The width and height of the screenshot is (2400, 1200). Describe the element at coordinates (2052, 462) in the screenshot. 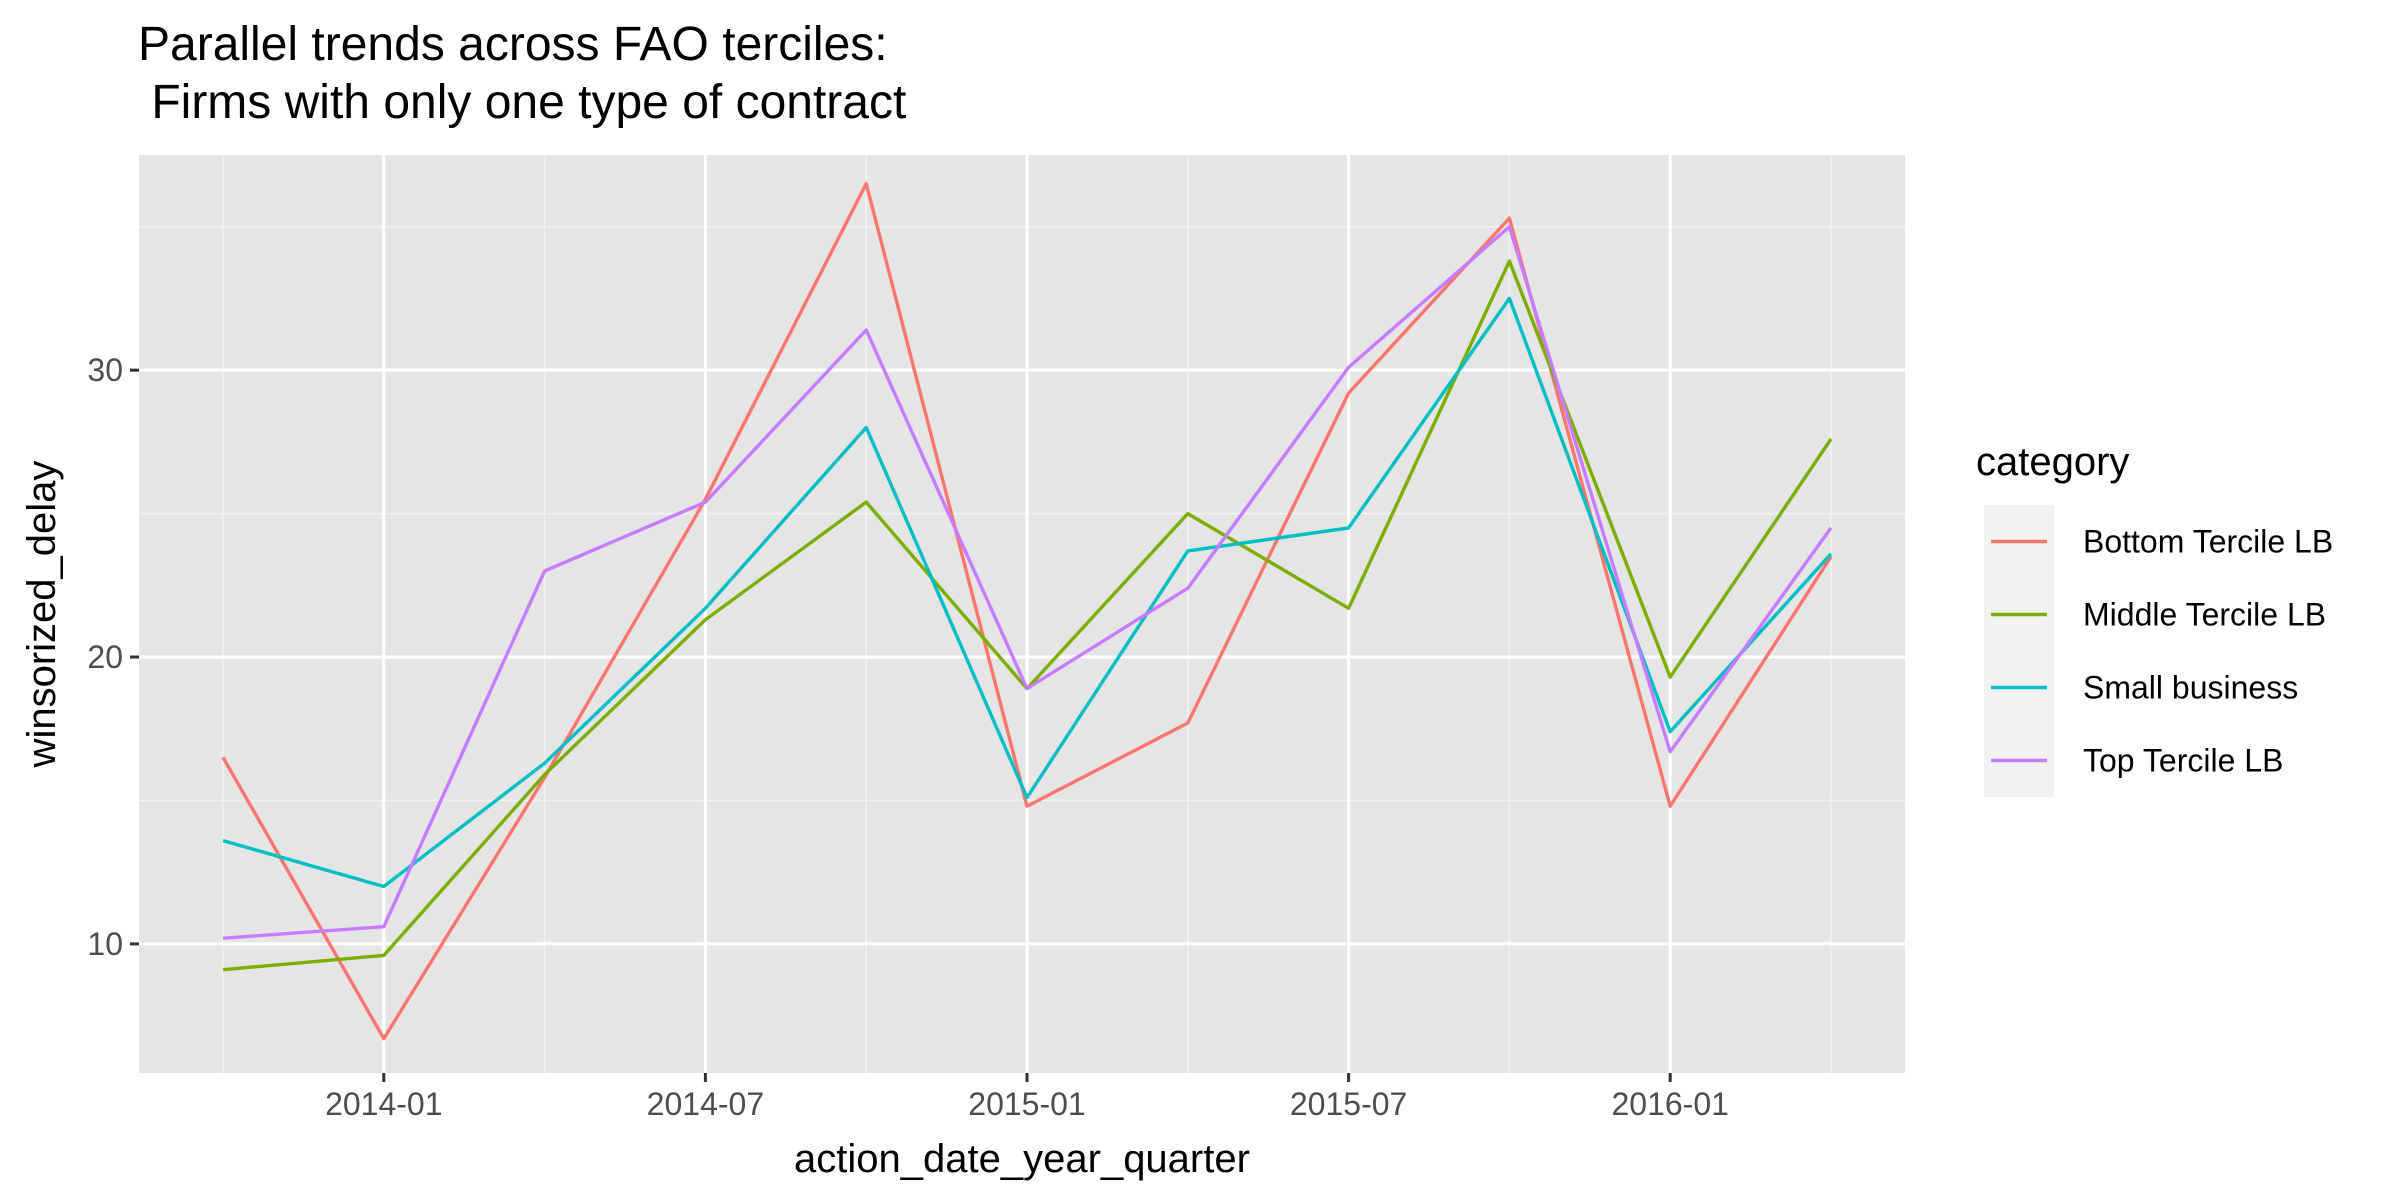

I see `legend-title: category` at that location.